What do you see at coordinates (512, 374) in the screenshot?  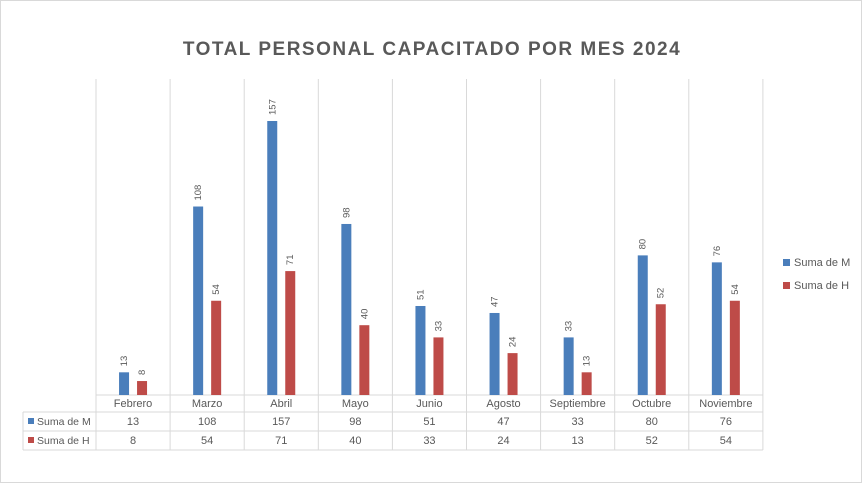 I see `bar-suma-de-h-agosto` at bounding box center [512, 374].